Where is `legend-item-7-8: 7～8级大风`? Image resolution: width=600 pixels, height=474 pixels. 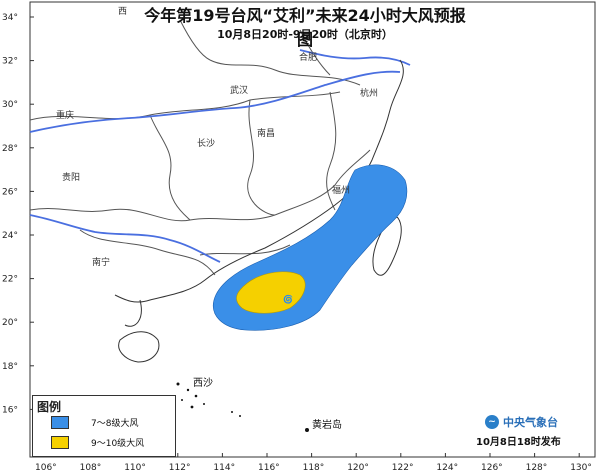
legend-item-7-8: 7～8级大风 is located at coordinates (94, 422).